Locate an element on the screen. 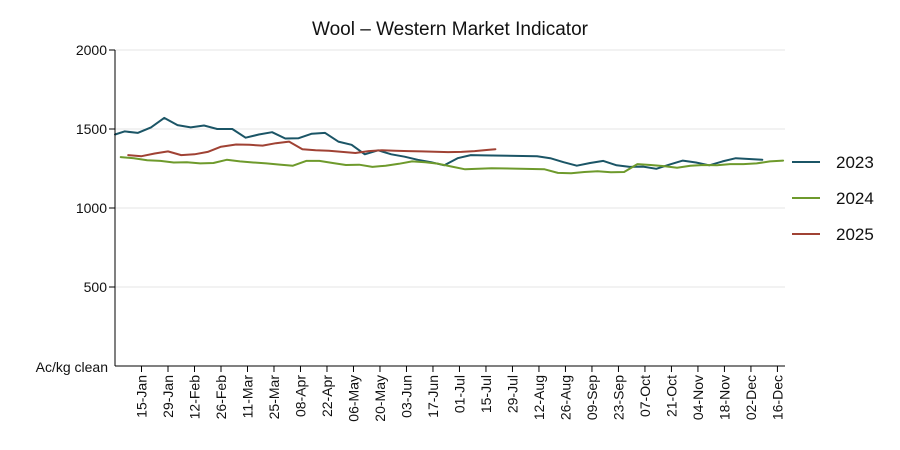  series-lines is located at coordinates (449, 145).